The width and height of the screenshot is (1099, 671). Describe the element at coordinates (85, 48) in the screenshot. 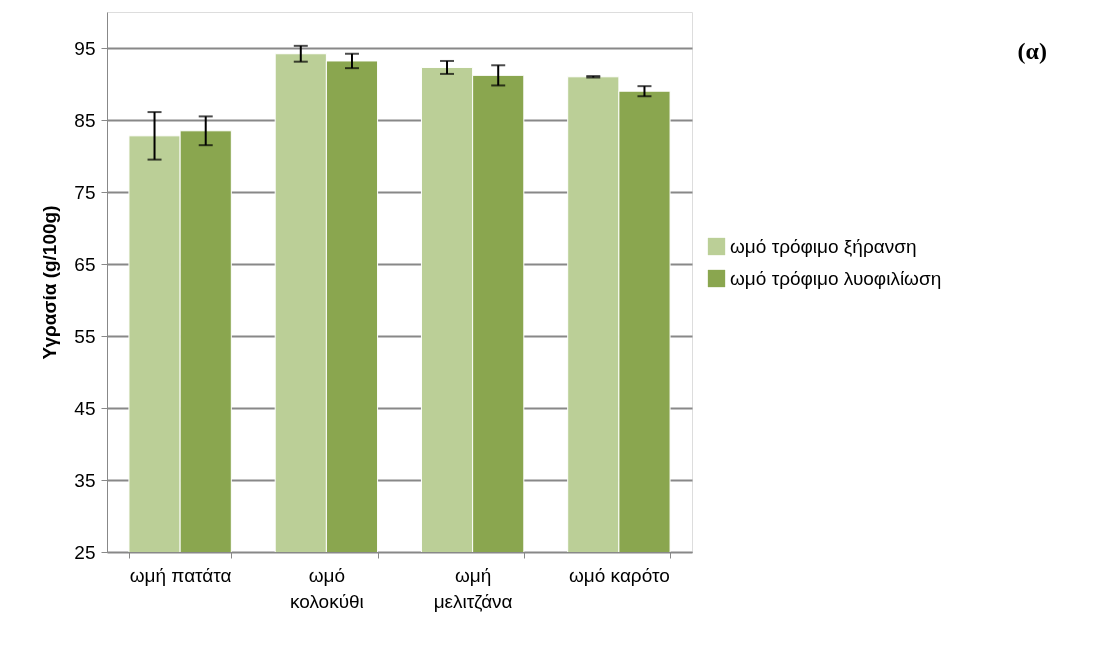

I see `y-tick-label: 95` at that location.